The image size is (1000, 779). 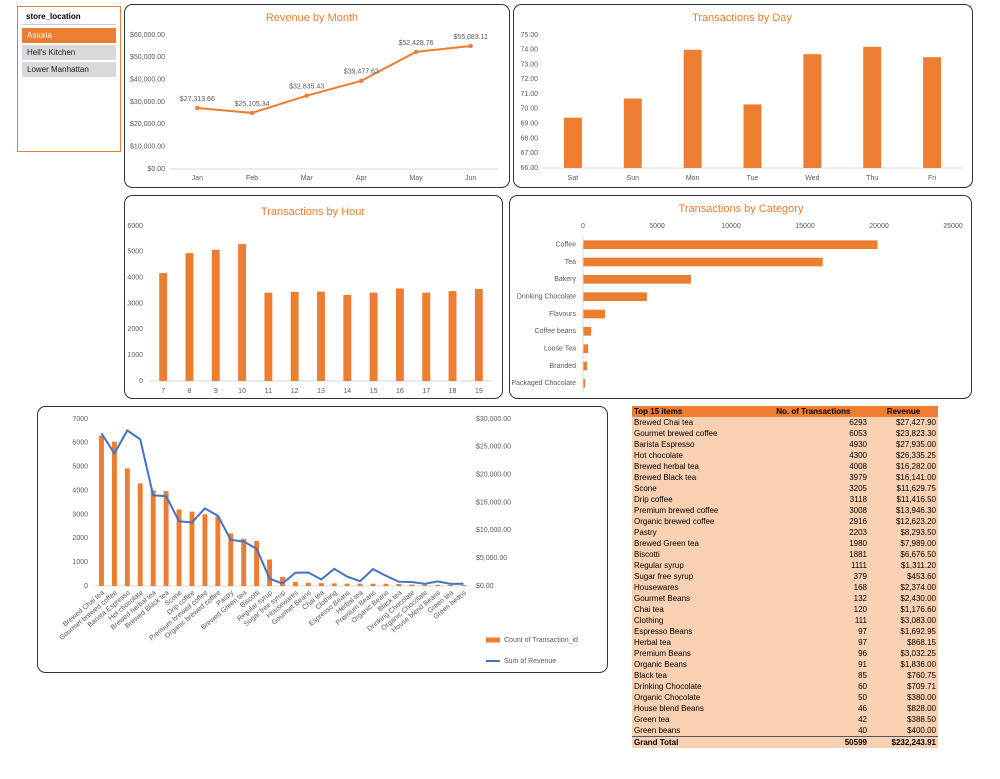 I want to click on y-tick-label: $0.00, so click(x=156, y=169).